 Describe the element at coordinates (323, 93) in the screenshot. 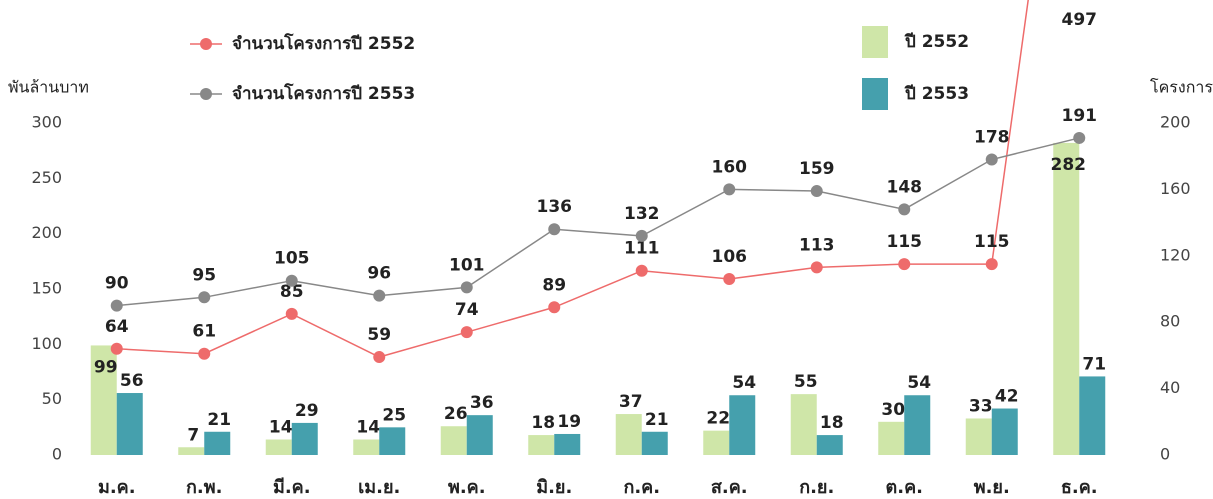

I see `legend-label: จำนวนโครงการปี 2553` at that location.